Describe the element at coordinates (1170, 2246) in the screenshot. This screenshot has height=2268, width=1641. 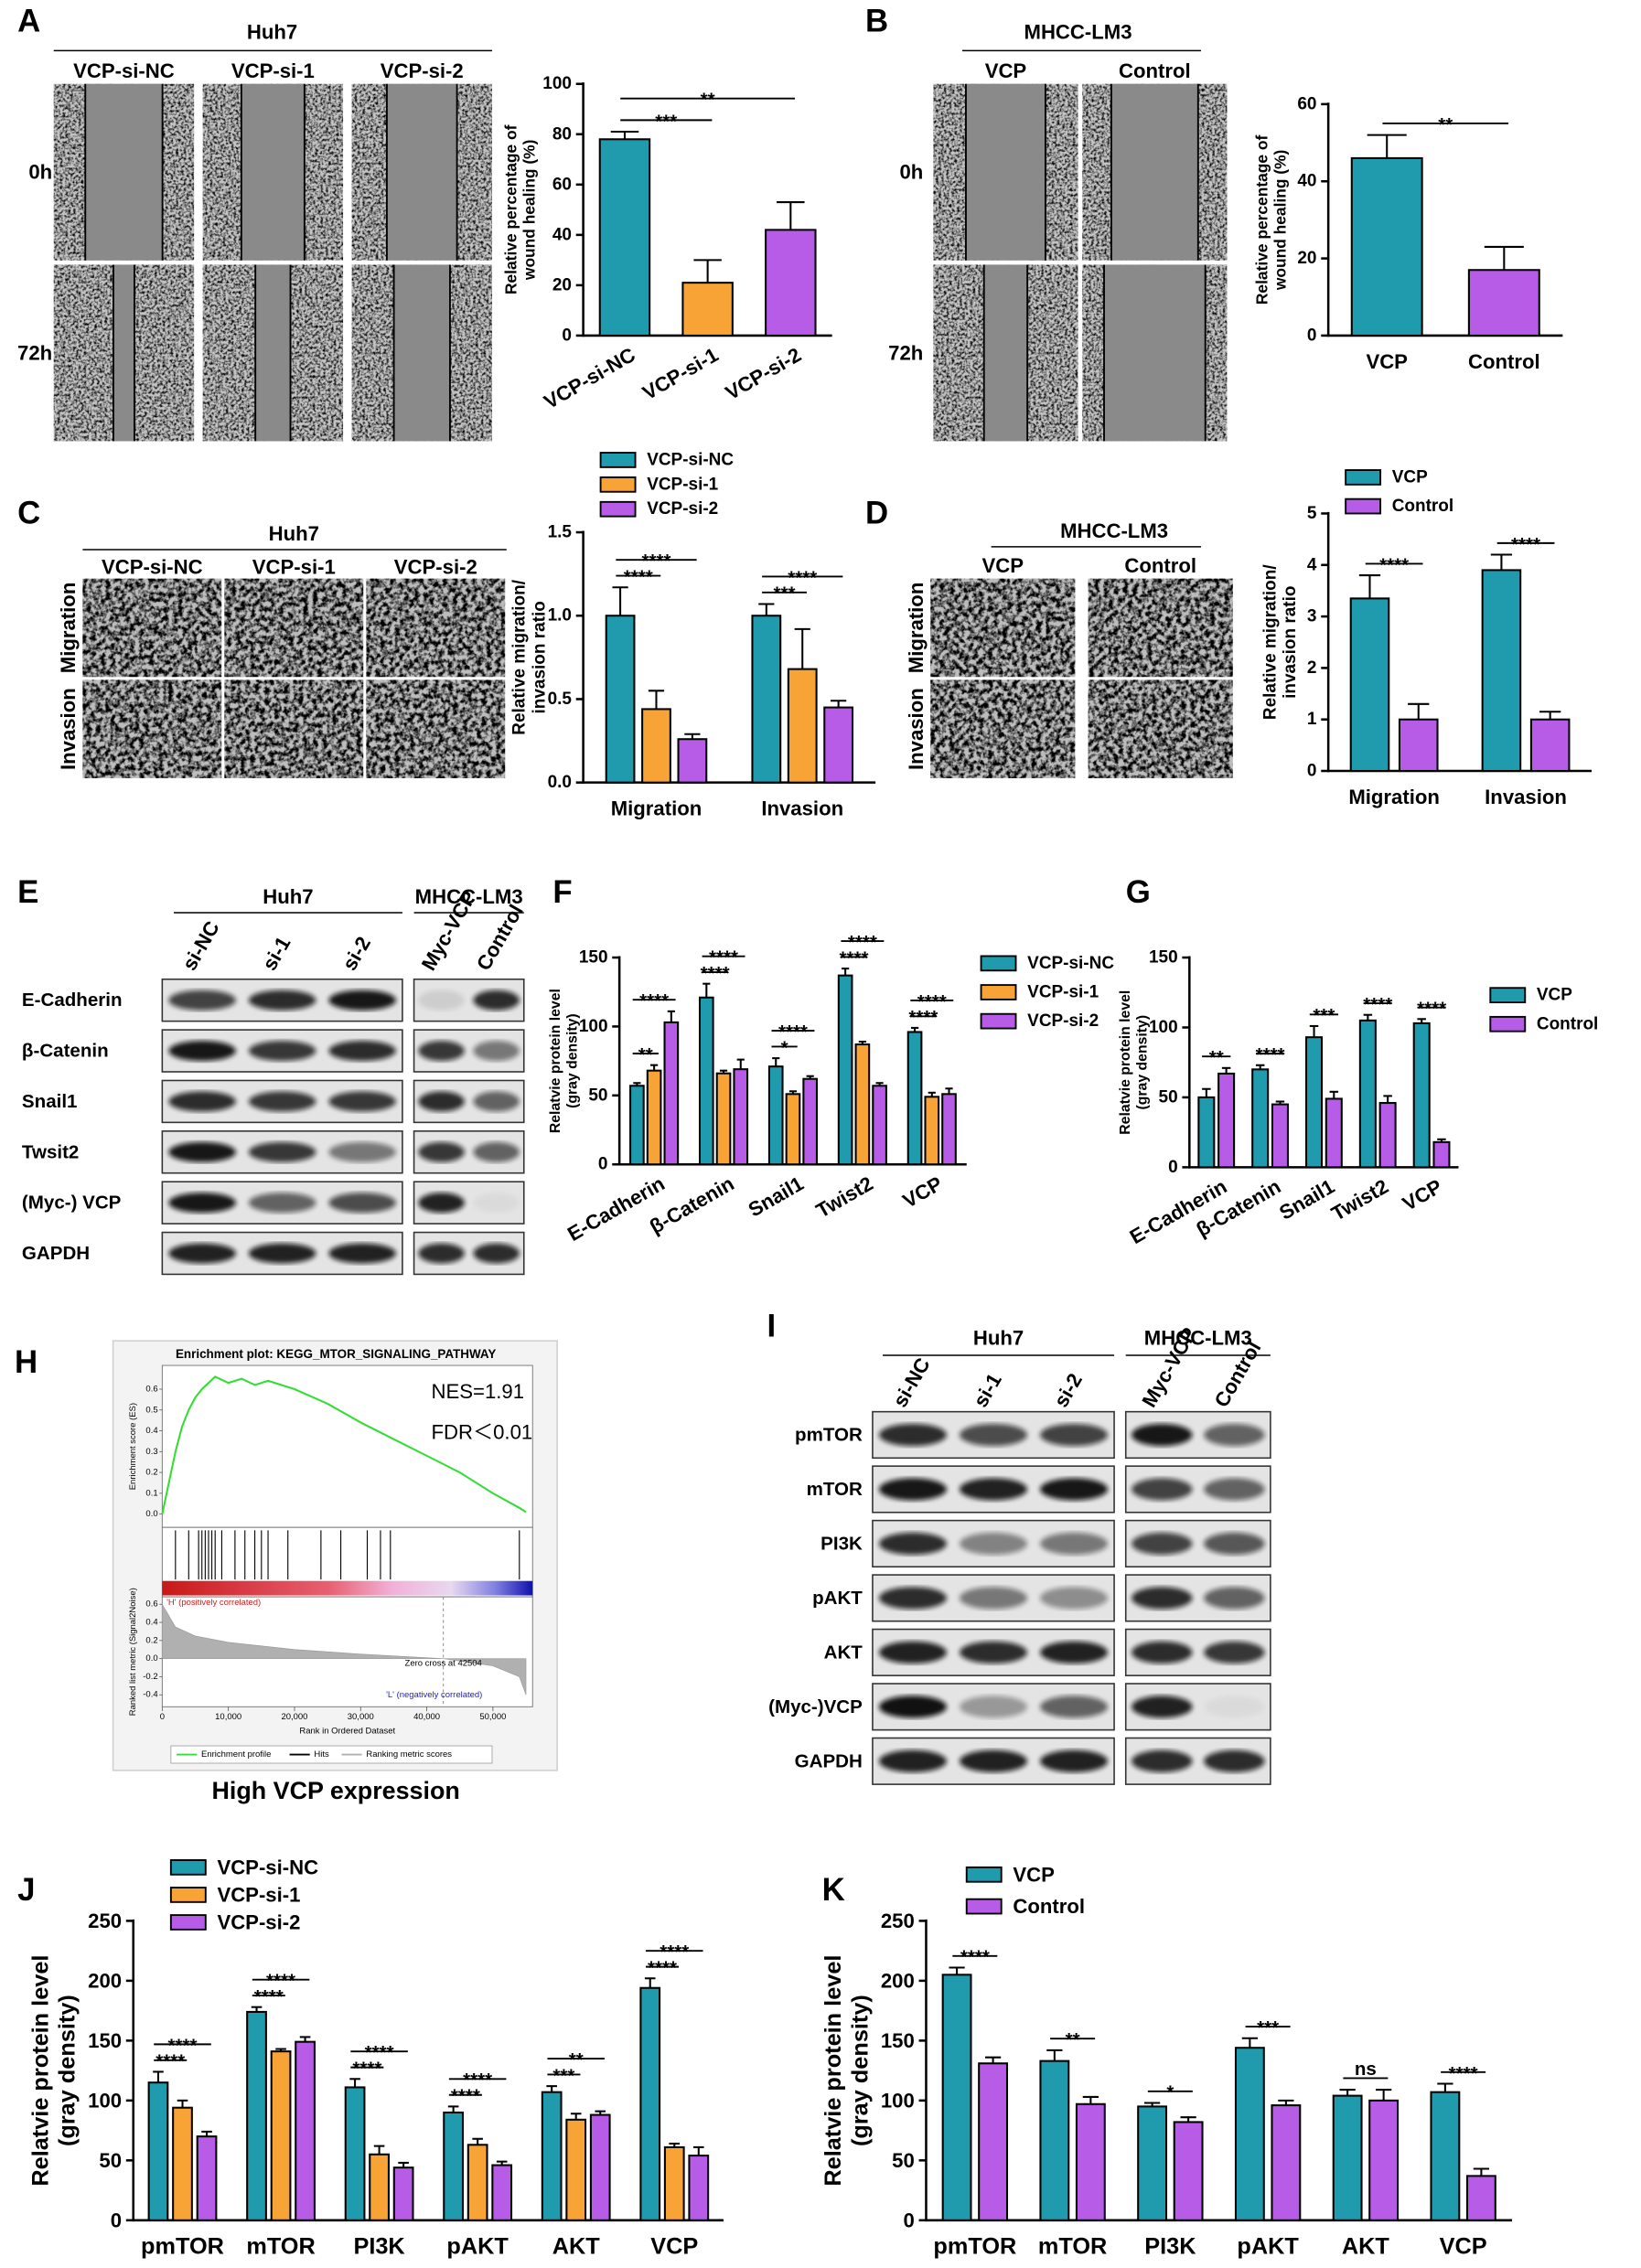
I see `x-tick-label: PI3K` at that location.